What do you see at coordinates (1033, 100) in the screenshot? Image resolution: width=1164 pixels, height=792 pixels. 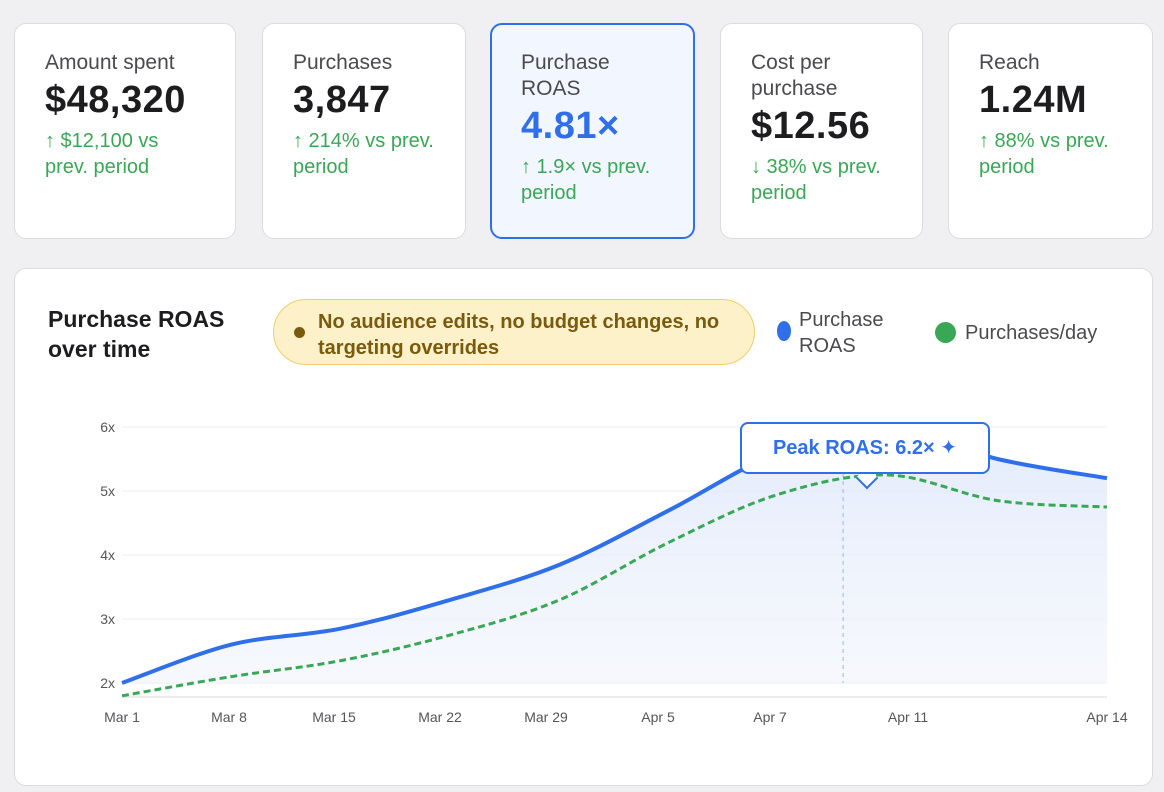 I see `kpi-value: 1.24M` at bounding box center [1033, 100].